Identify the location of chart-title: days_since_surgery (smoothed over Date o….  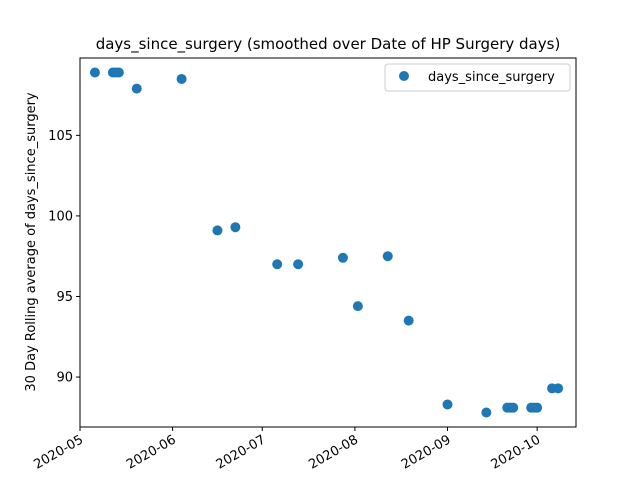
(328, 44).